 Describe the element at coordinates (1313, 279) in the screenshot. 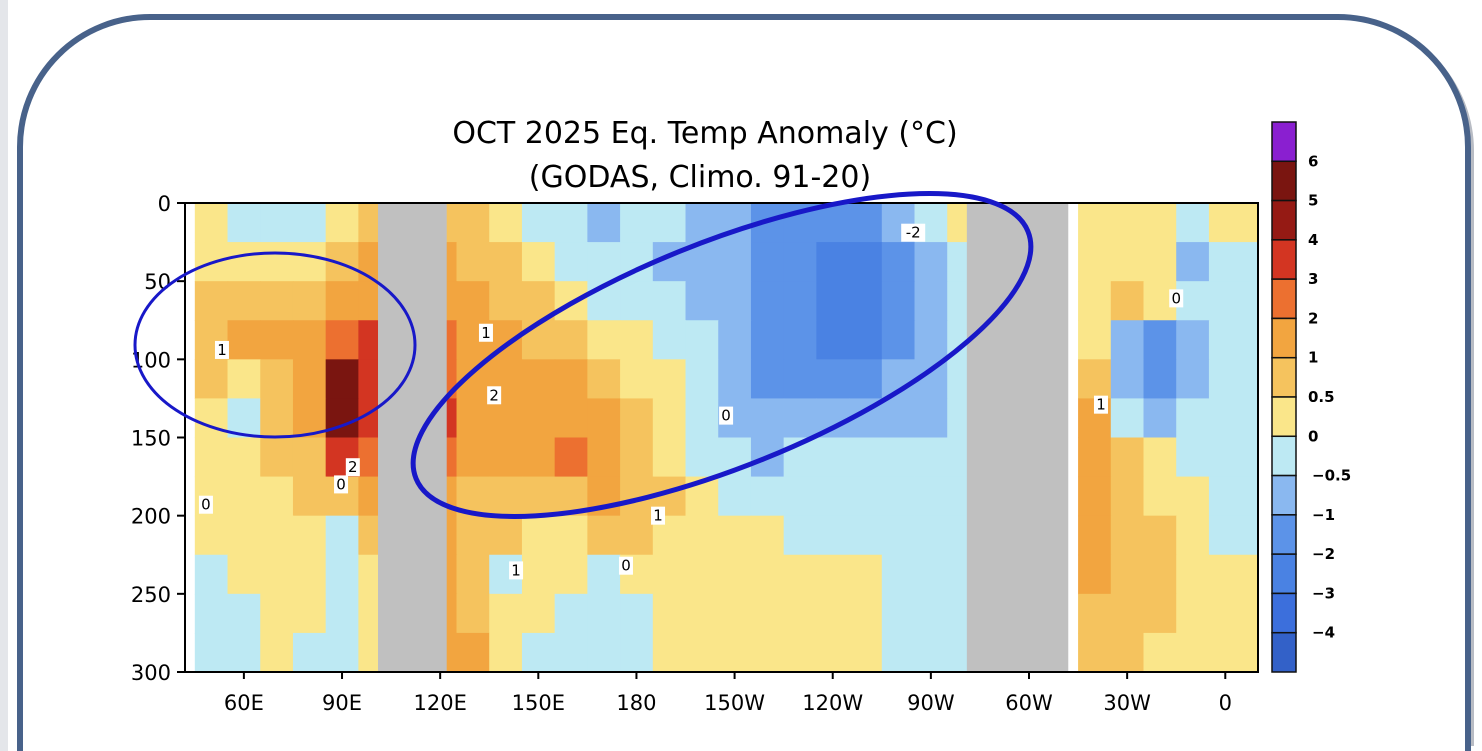

I see `colorbar-label: 3` at that location.